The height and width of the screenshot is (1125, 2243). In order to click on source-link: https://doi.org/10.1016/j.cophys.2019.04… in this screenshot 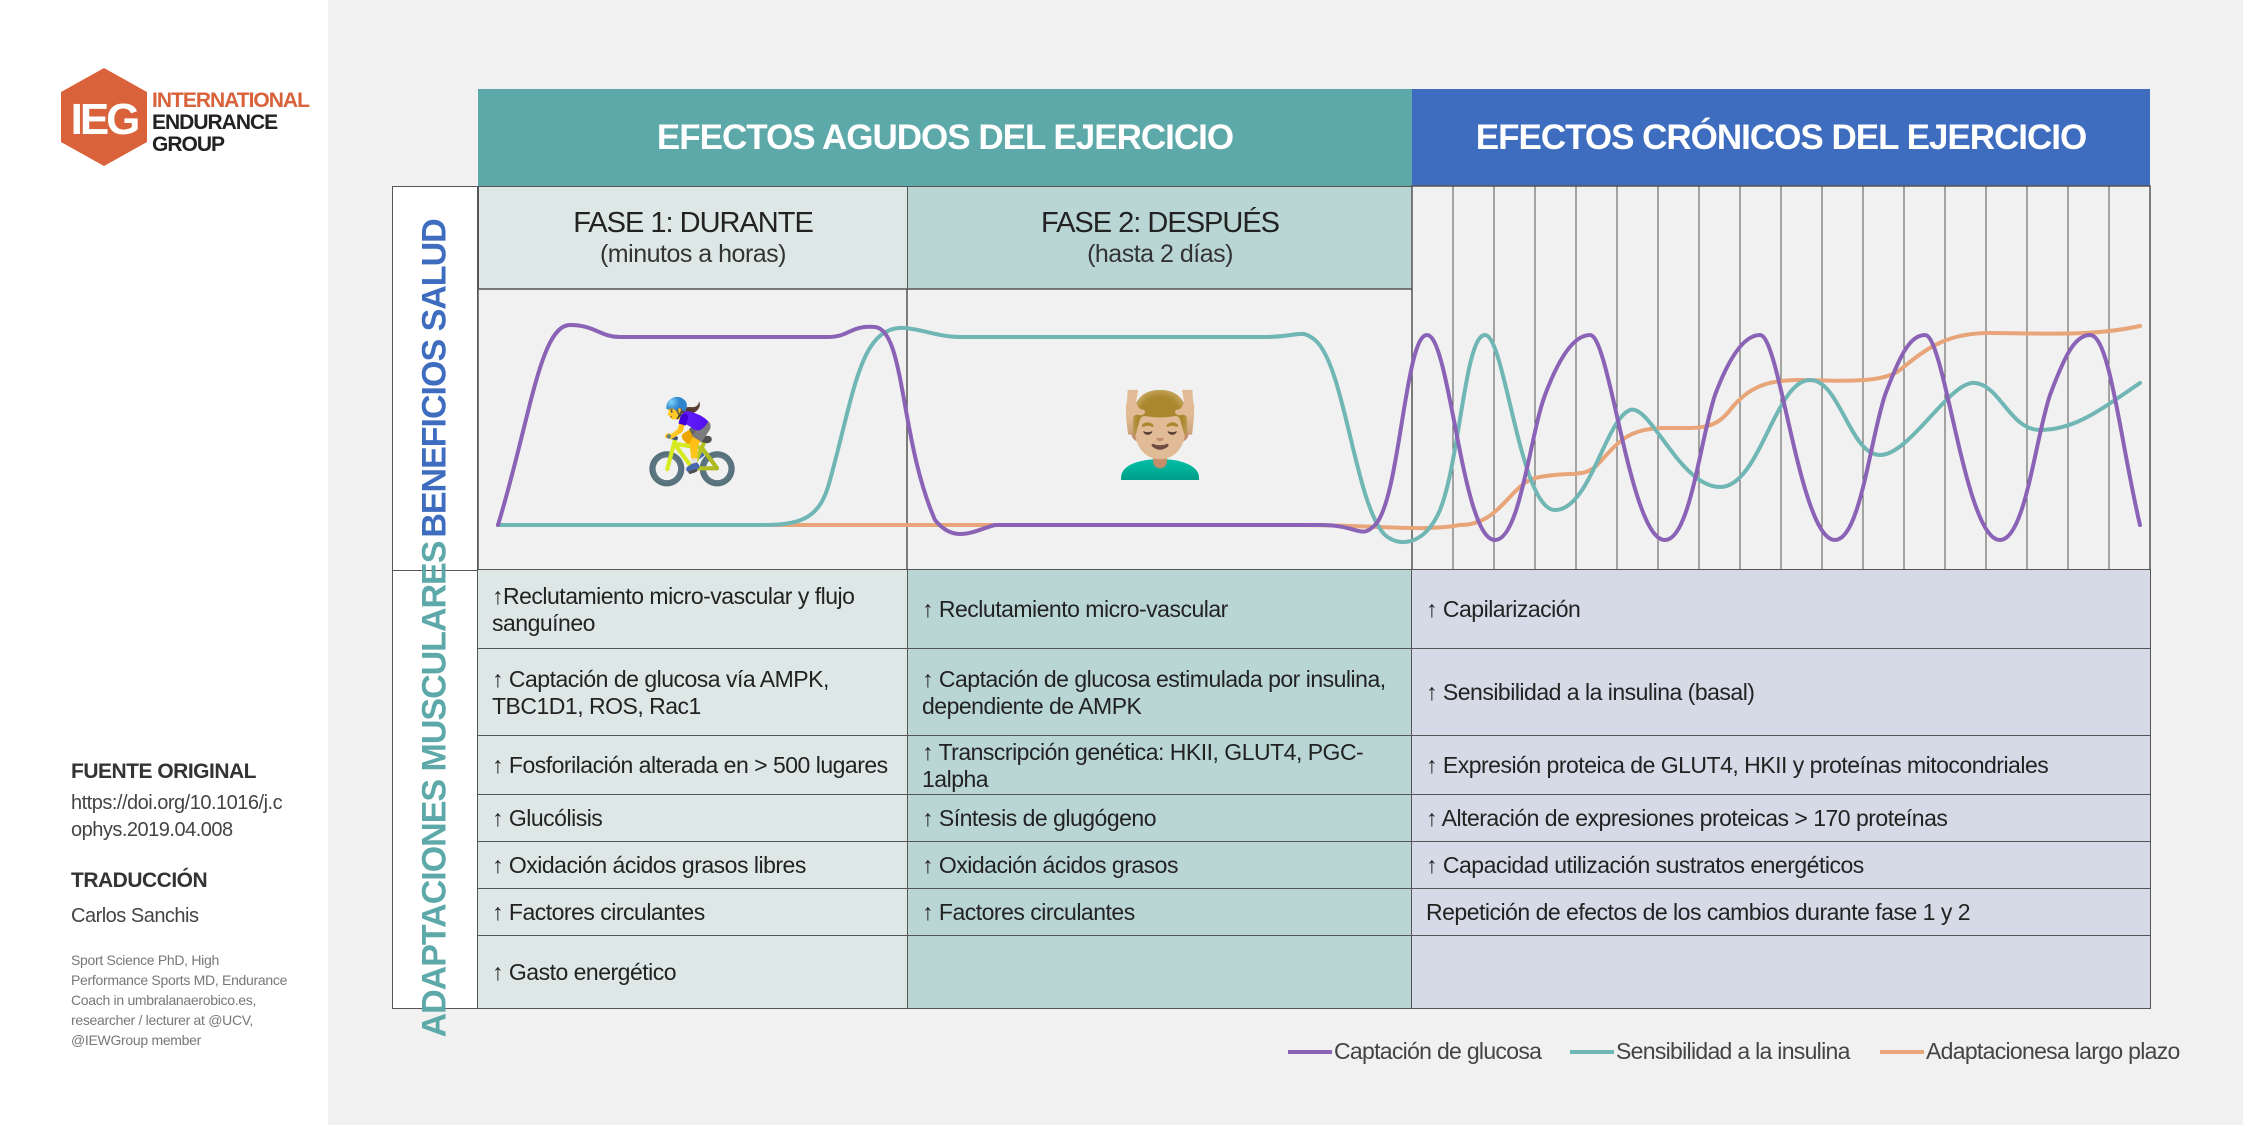, I will do `click(177, 816)`.